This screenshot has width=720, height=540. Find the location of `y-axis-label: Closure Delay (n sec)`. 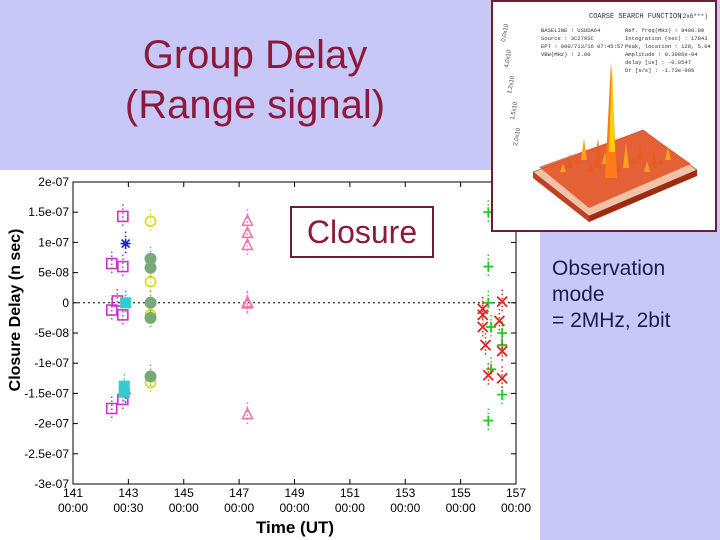

y-axis-label: Closure Delay (n sec) is located at coordinates (15, 310).